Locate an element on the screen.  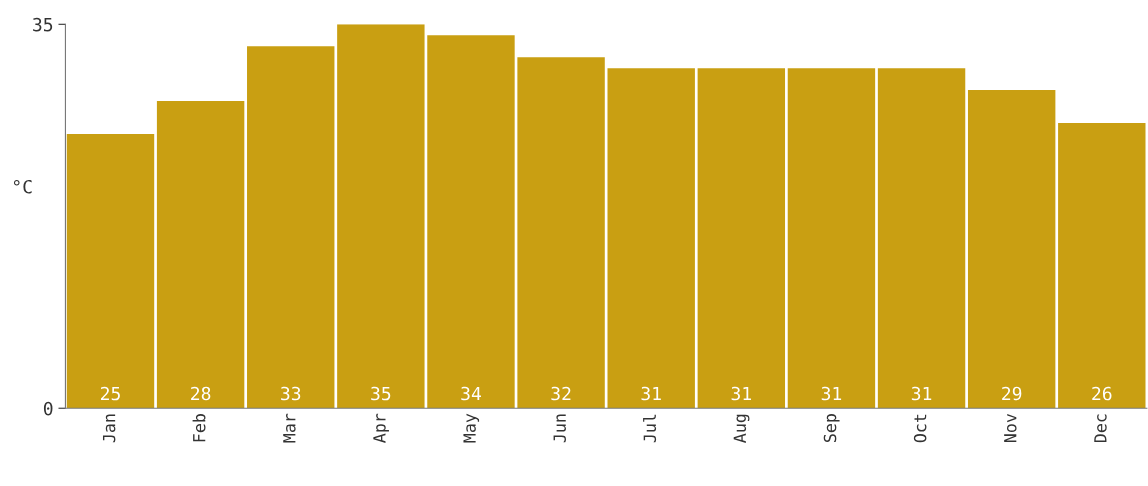
x-tick-label: Jul is located at coordinates (650, 428).